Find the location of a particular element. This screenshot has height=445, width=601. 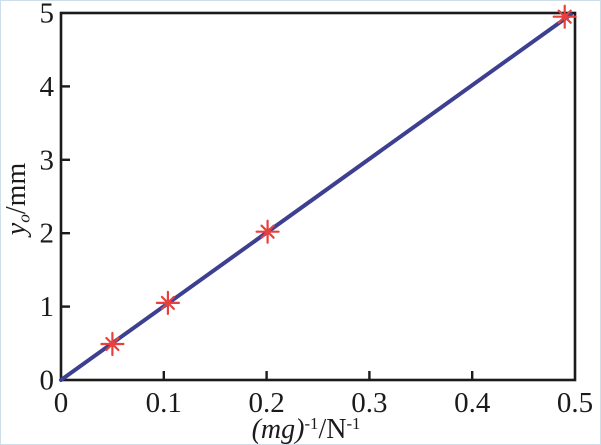

x-axis-label: (mg)-1/N-1 is located at coordinates (306, 425).